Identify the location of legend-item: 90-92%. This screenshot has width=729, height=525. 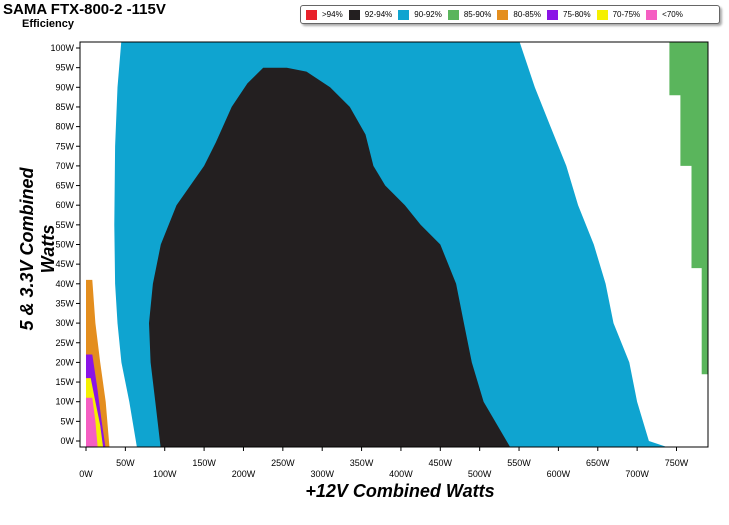
(420, 14).